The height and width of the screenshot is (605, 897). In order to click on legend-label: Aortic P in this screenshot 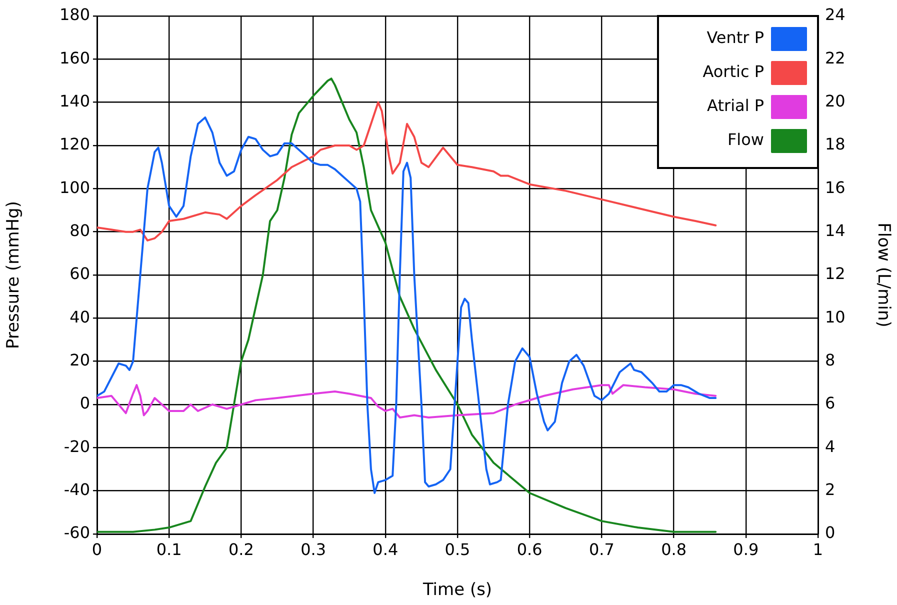, I will do `click(733, 72)`.